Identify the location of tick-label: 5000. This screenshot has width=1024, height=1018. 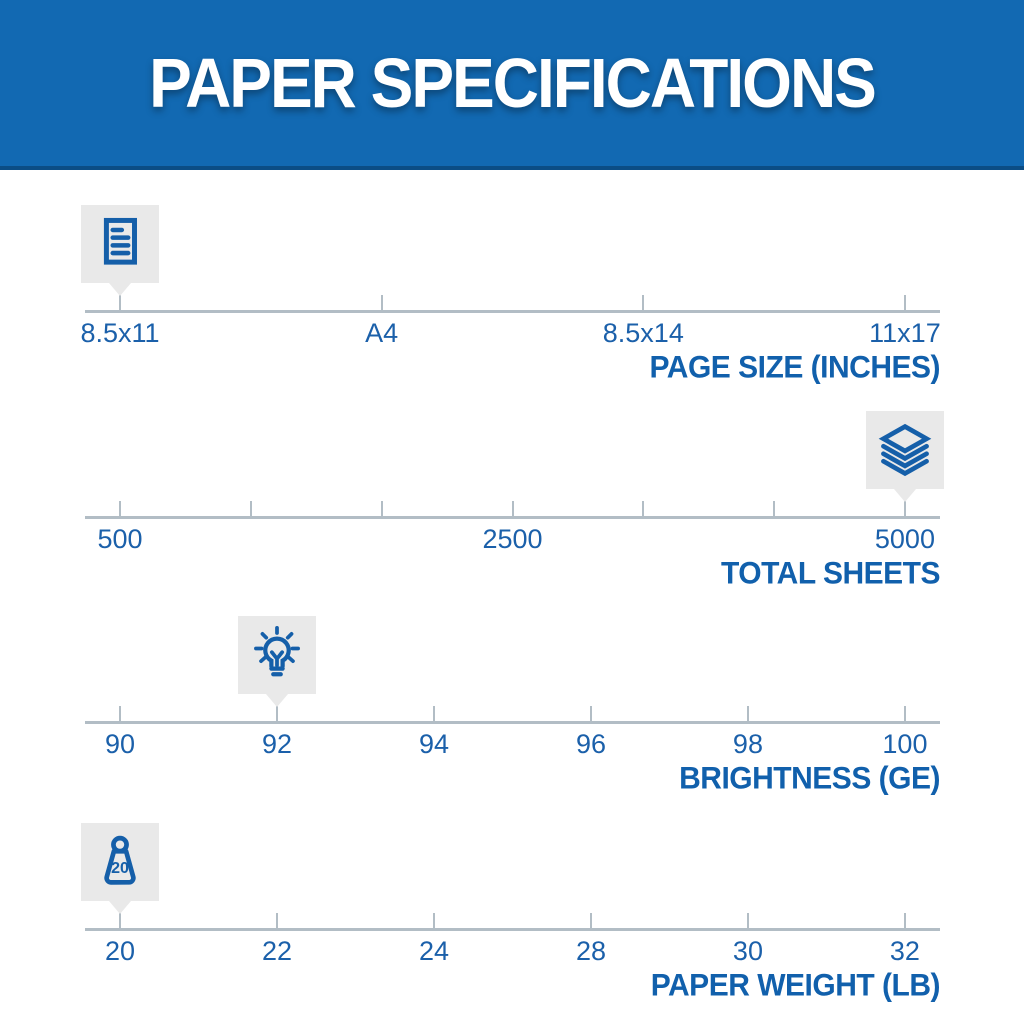
(904, 539).